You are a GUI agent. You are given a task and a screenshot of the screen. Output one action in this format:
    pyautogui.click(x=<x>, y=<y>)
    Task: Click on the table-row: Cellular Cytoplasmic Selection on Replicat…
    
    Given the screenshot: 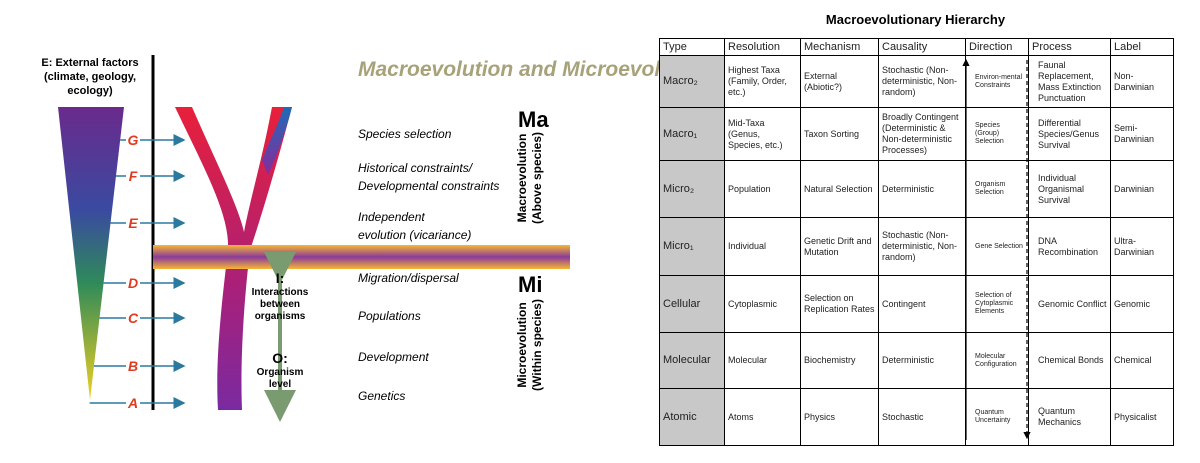 What is the action you would take?
    pyautogui.click(x=916, y=304)
    